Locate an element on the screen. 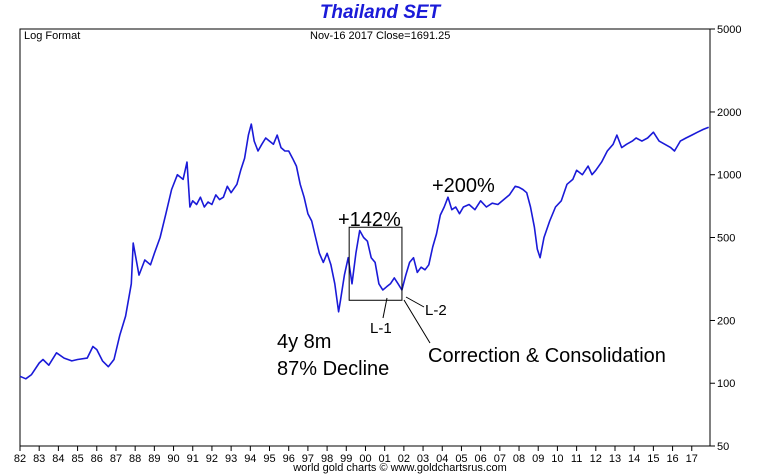 This screenshot has width=760, height=475. x-tick-label: 12 is located at coordinates (596, 459).